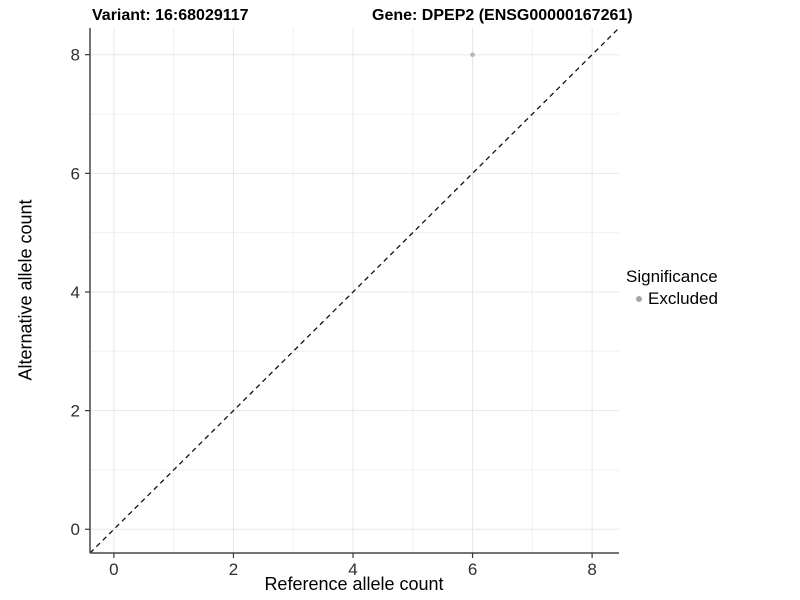 The width and height of the screenshot is (800, 600). Describe the element at coordinates (354, 584) in the screenshot. I see `x-axis-title: Reference allele count` at that location.